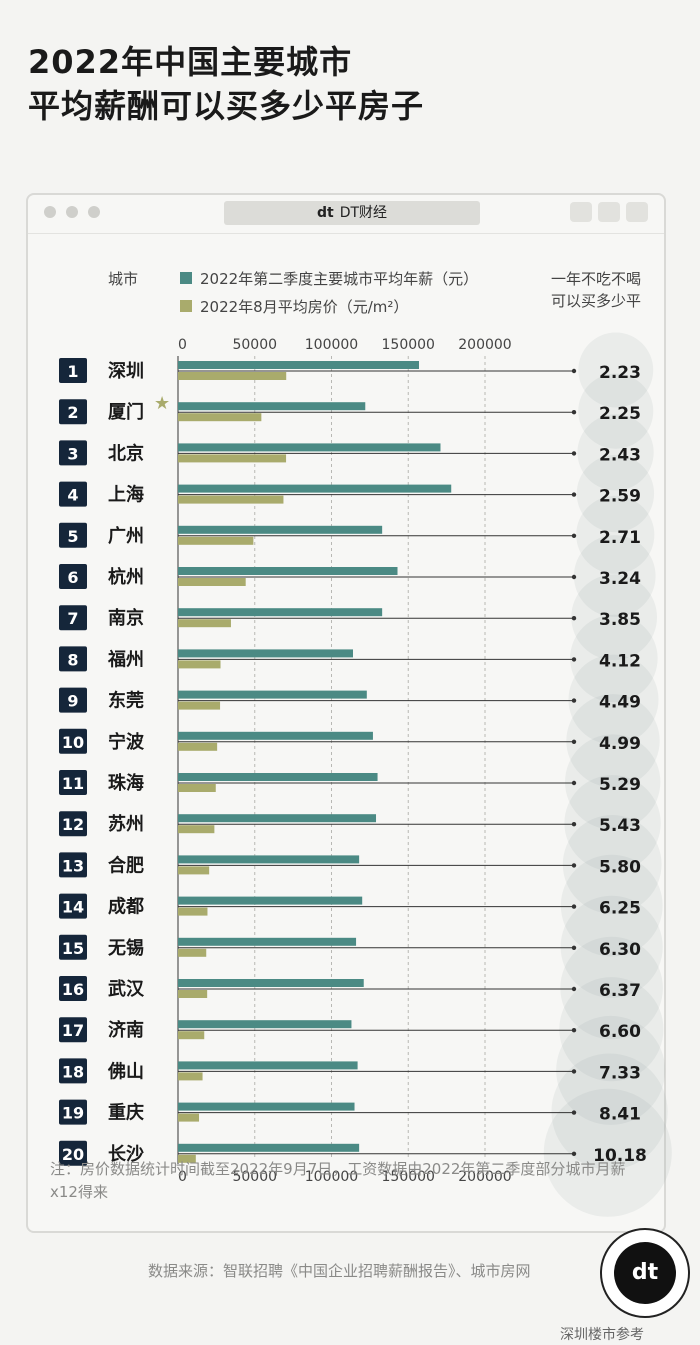 The width and height of the screenshot is (700, 1345). Describe the element at coordinates (162, 403) in the screenshot. I see `star-icon: ★` at that location.